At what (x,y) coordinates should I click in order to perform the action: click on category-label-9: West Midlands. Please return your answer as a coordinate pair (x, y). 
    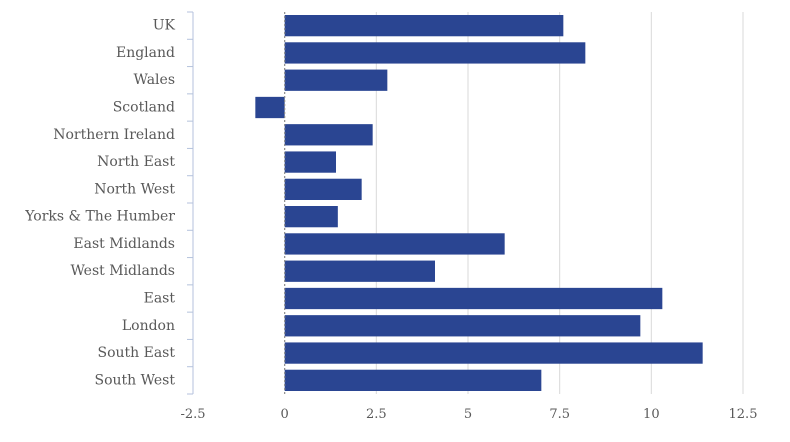
    Looking at the image, I should click on (122, 271).